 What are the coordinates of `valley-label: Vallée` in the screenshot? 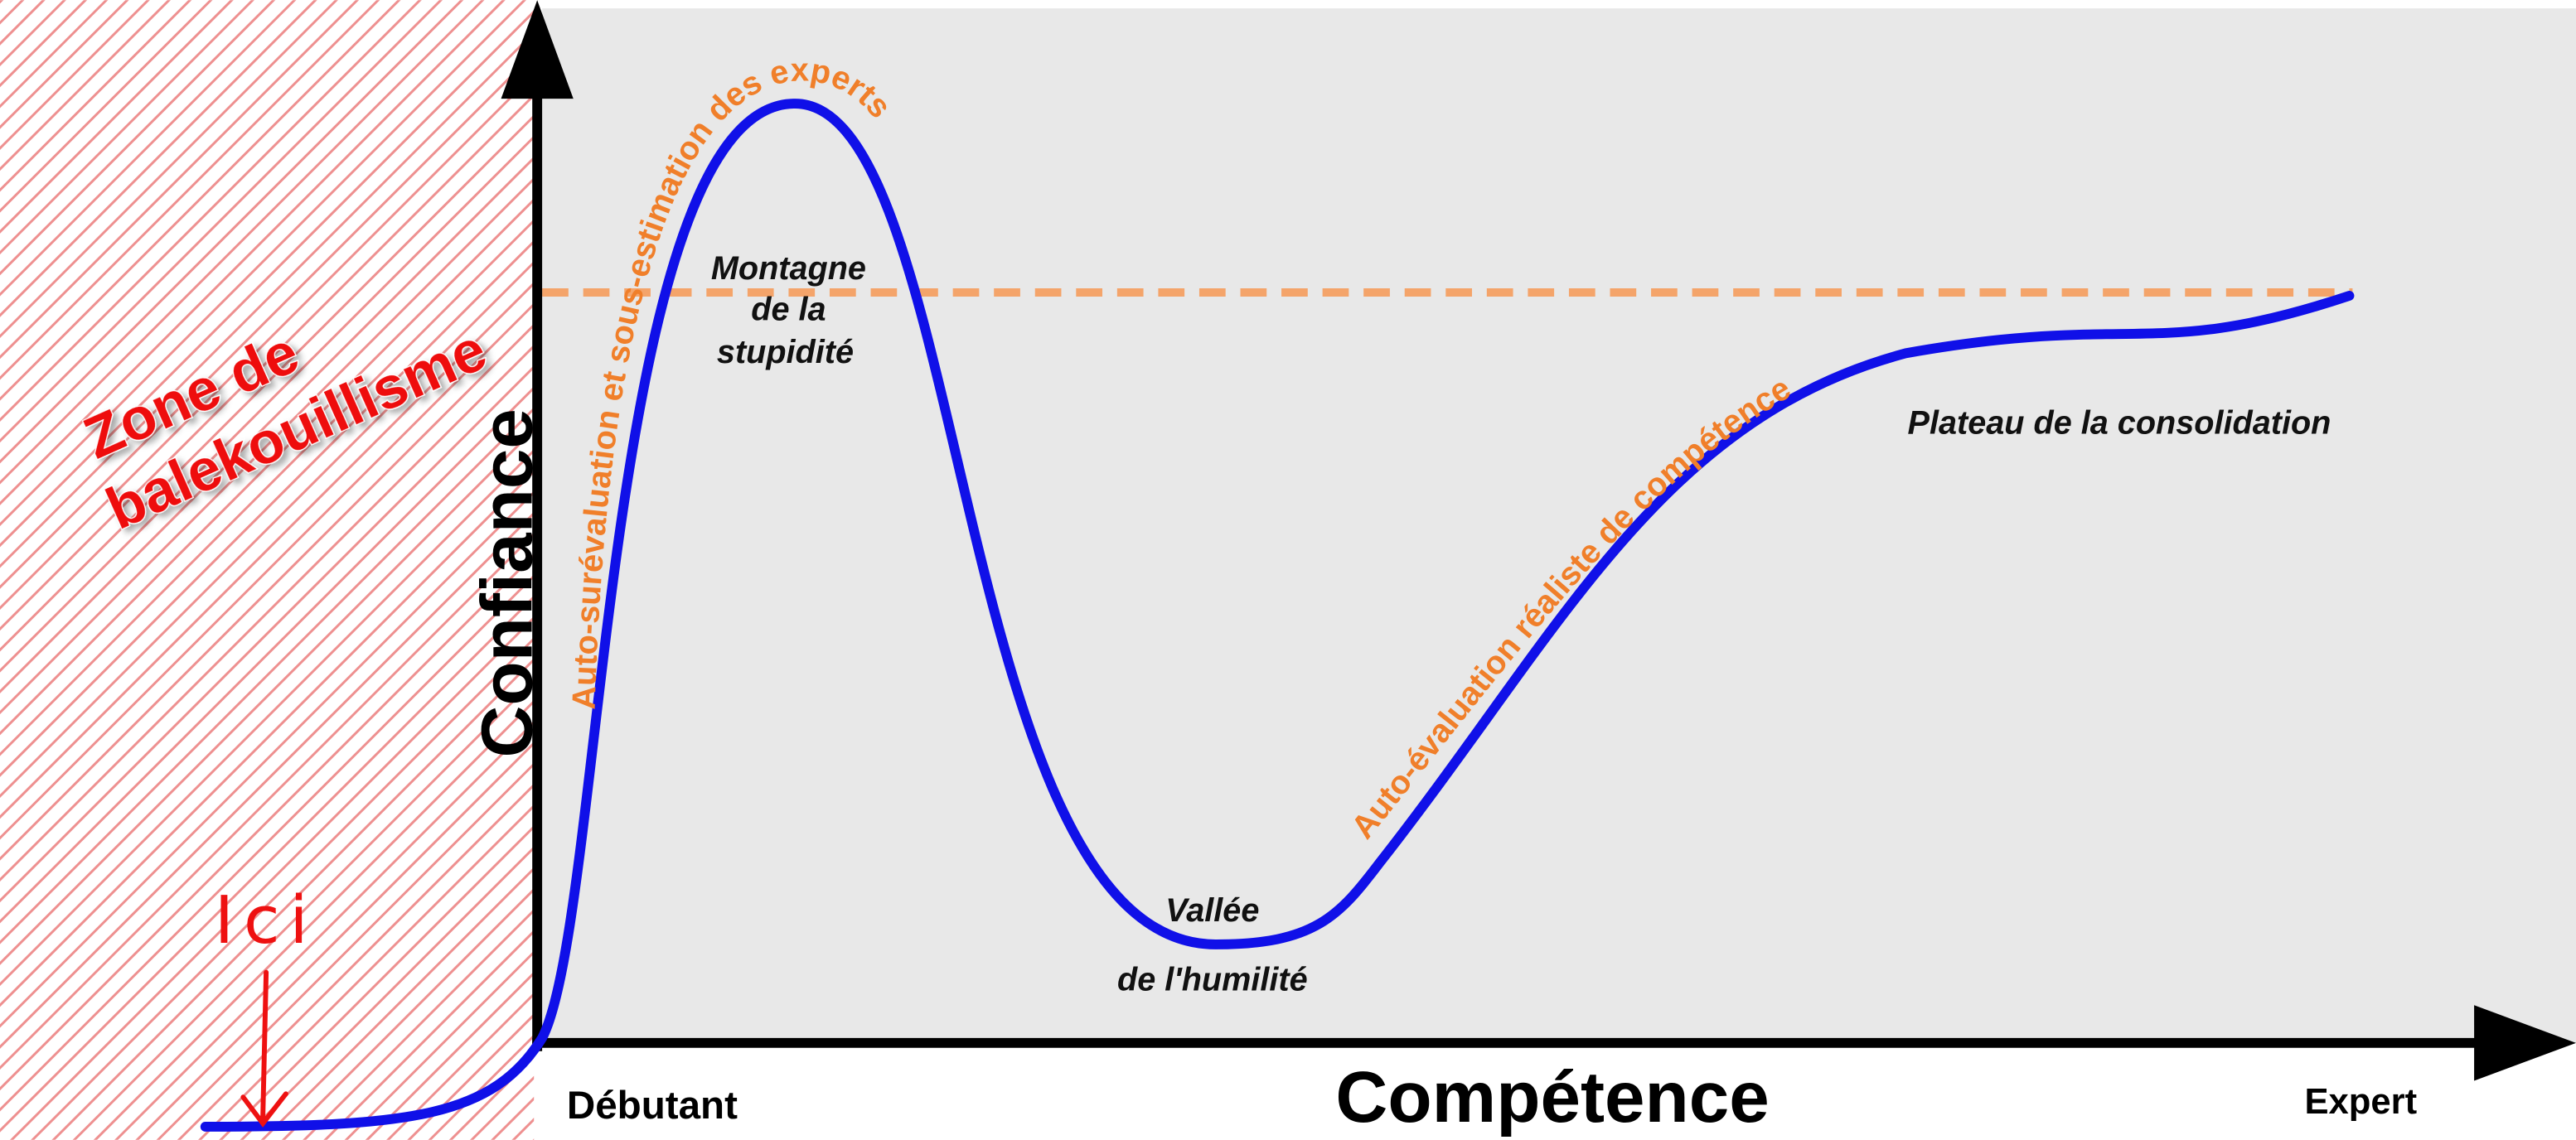 It's located at (1212, 910).